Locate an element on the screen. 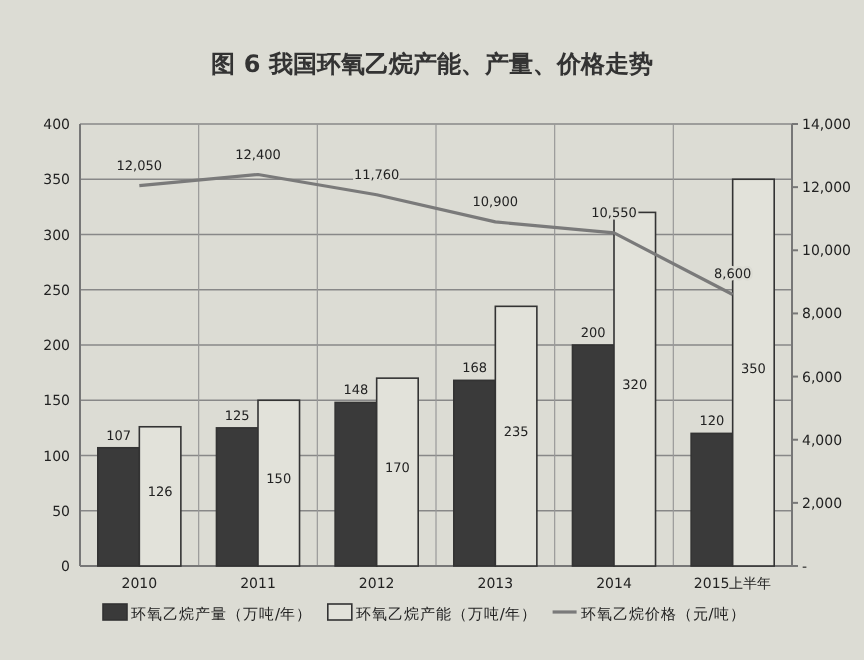 The height and width of the screenshot is (660, 864). chart-title: 图 6 我国环氧乙烷产能、产量、价格走势 is located at coordinates (432, 64).